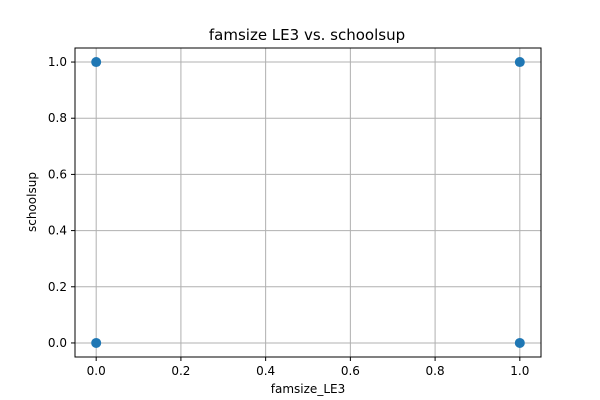 This screenshot has width=600, height=400. What do you see at coordinates (57, 343) in the screenshot?
I see `y-tick-label: 0.0` at bounding box center [57, 343].